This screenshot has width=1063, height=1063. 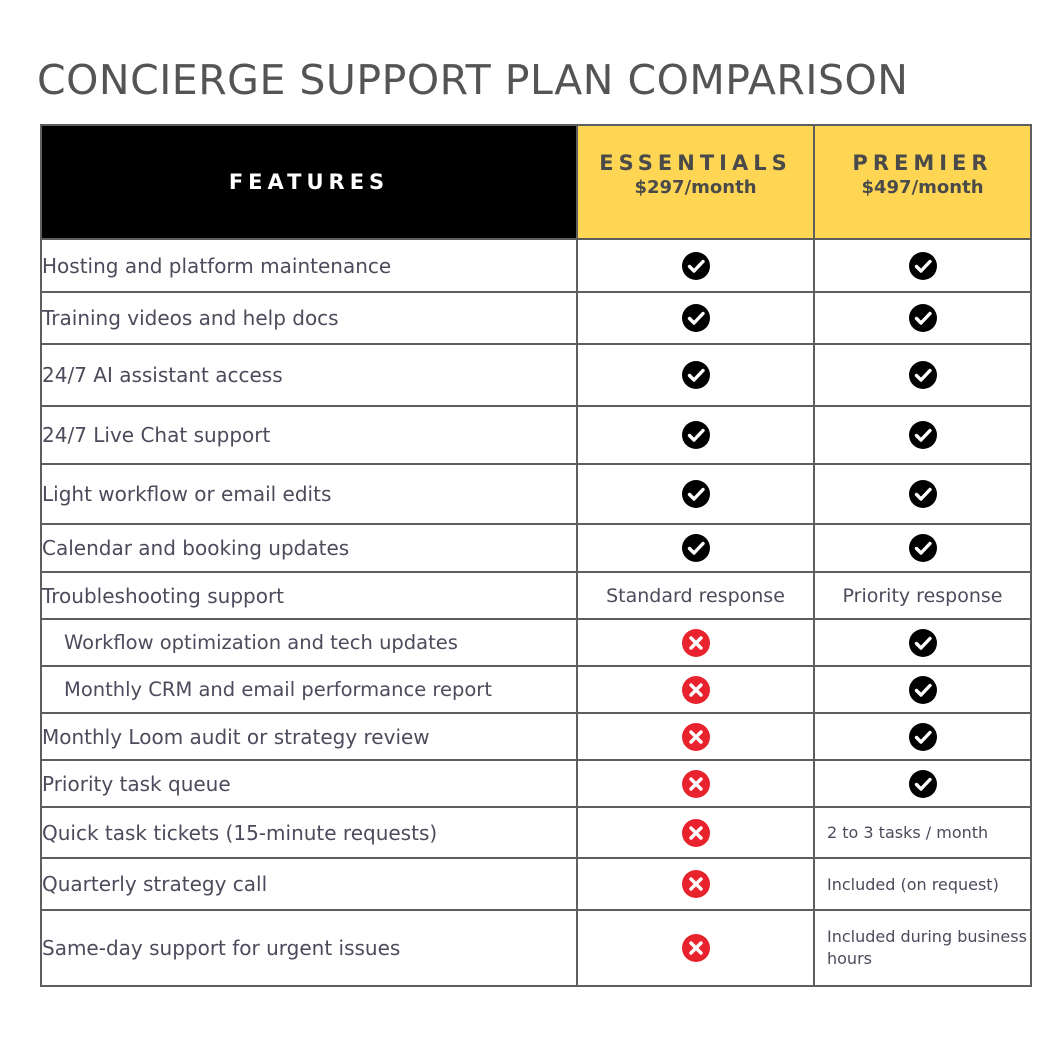 I want to click on feature-name: Calendar and booking updates, so click(x=309, y=548).